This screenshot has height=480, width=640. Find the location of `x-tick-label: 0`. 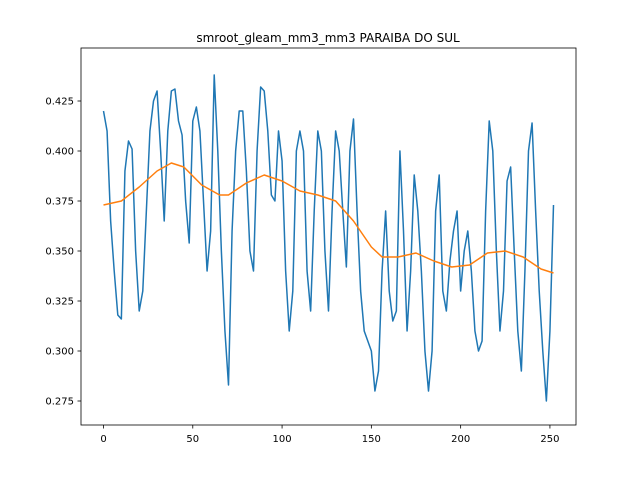

x-tick-label: 0 is located at coordinates (103, 439).